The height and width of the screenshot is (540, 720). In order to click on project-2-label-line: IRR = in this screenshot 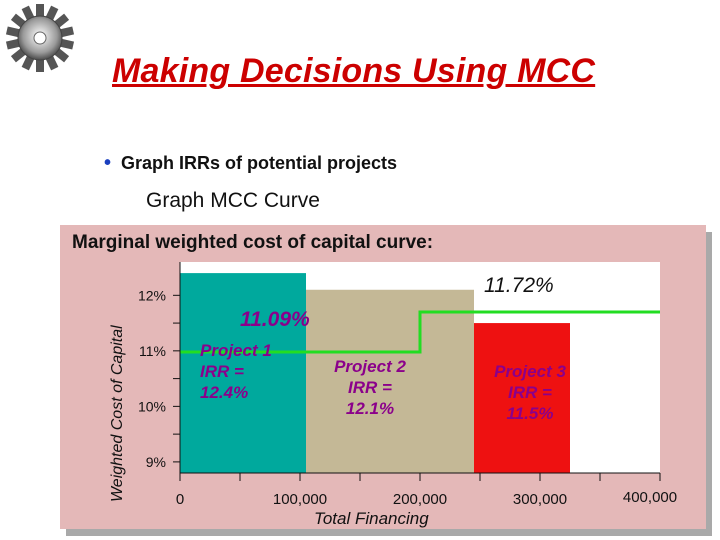, I will do `click(370, 387)`.